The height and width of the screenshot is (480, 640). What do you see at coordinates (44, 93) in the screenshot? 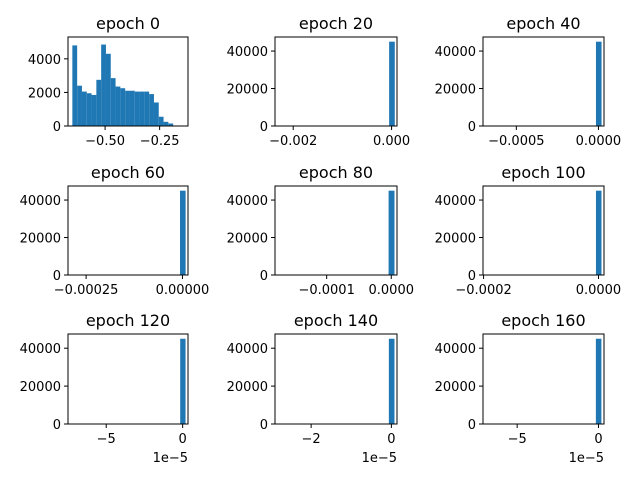
I see `y-tick-label: 2000` at bounding box center [44, 93].